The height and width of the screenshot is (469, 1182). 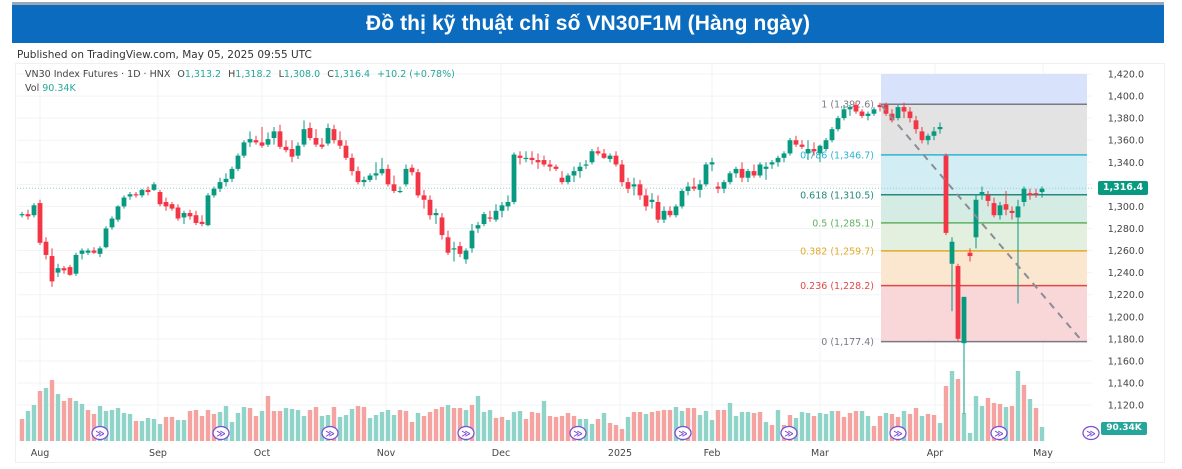 What do you see at coordinates (32, 88) in the screenshot?
I see `volume-label: Vol` at bounding box center [32, 88].